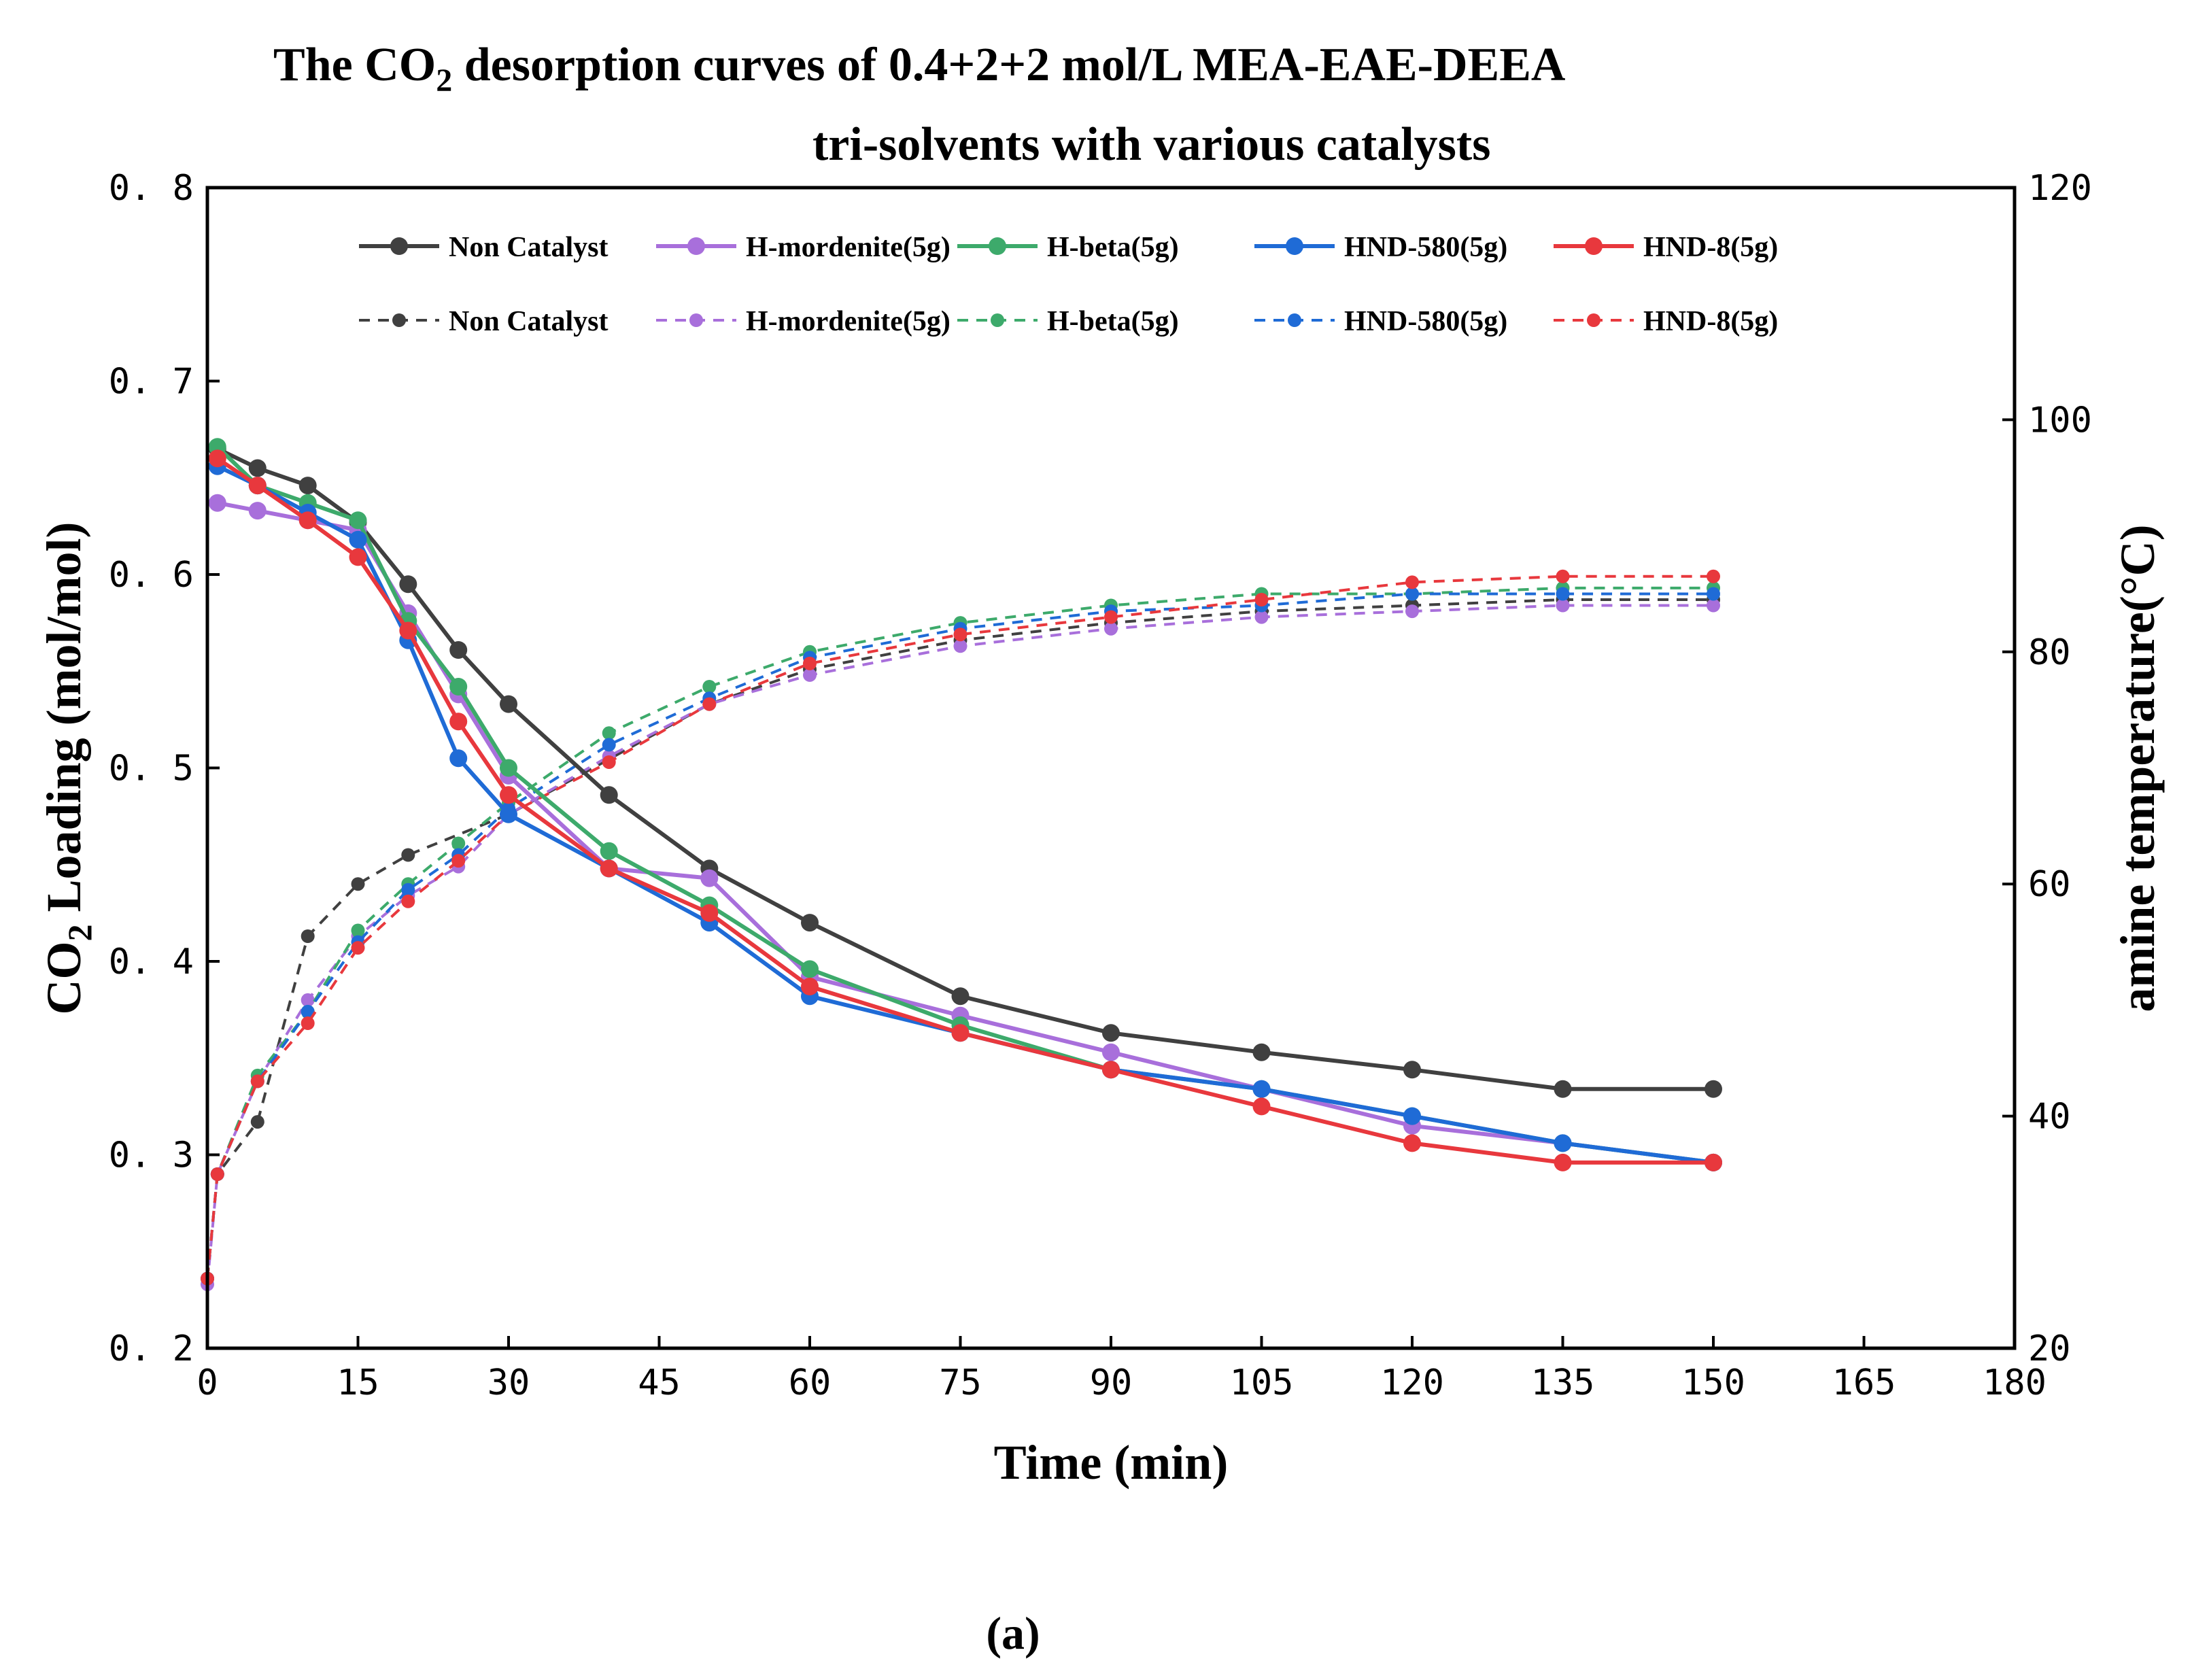  What do you see at coordinates (1380, 247) in the screenshot?
I see `legend-item-loading-hnd-580-5g: HND-580(5g)` at bounding box center [1380, 247].